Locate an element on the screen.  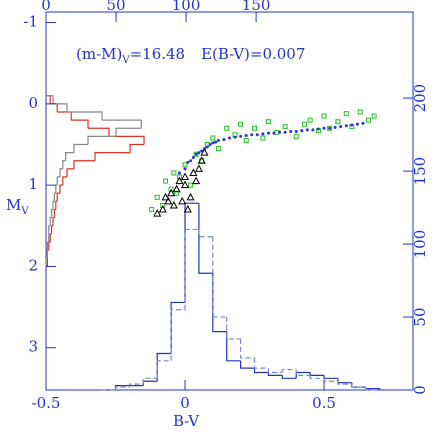
annotation-subscript: V is located at coordinates (125, 60).